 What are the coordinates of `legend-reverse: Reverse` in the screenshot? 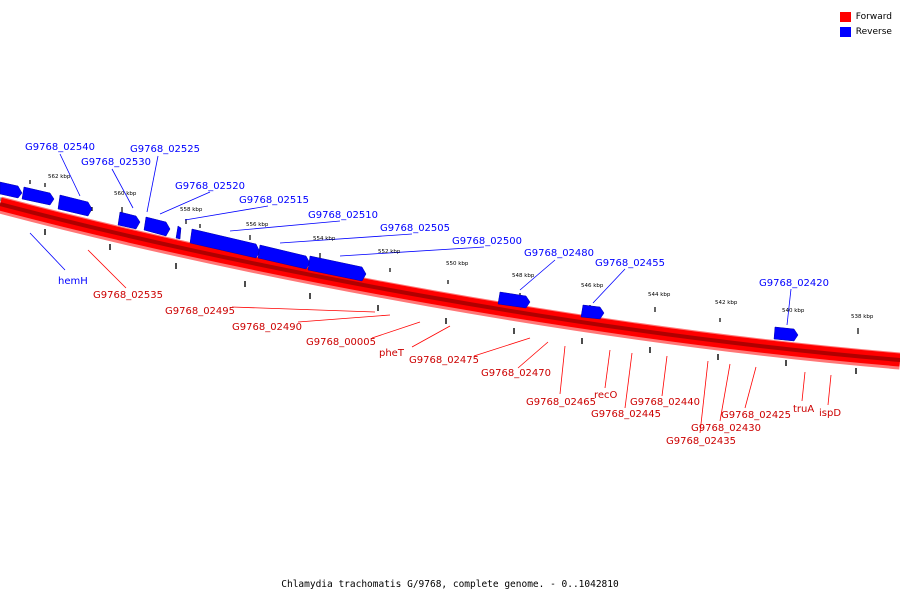 It's located at (865, 31).